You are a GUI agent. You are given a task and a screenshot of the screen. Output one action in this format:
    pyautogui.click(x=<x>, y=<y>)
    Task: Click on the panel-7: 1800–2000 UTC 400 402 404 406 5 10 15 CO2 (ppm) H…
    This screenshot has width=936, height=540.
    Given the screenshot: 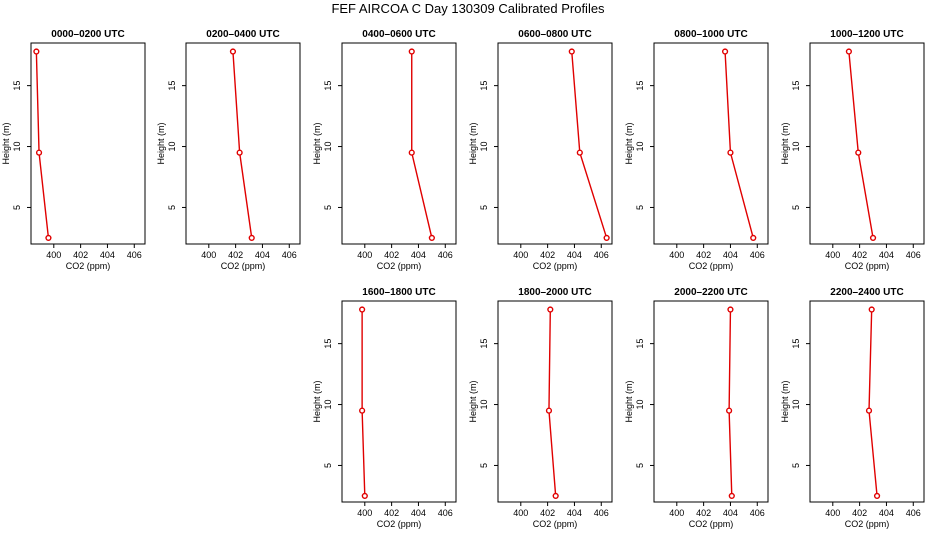 What is the action you would take?
    pyautogui.click(x=540, y=408)
    